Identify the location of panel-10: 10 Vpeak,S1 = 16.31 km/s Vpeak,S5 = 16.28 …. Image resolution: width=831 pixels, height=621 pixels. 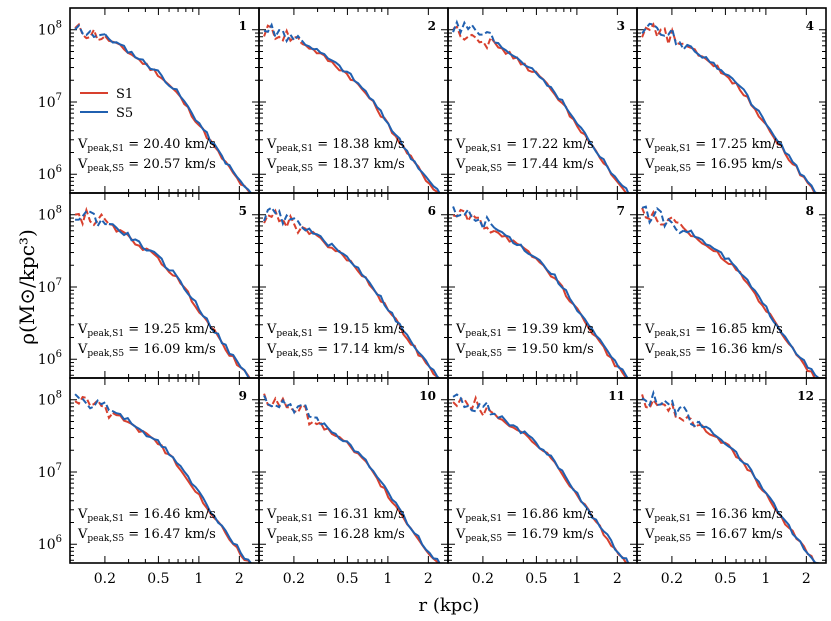
(353, 482).